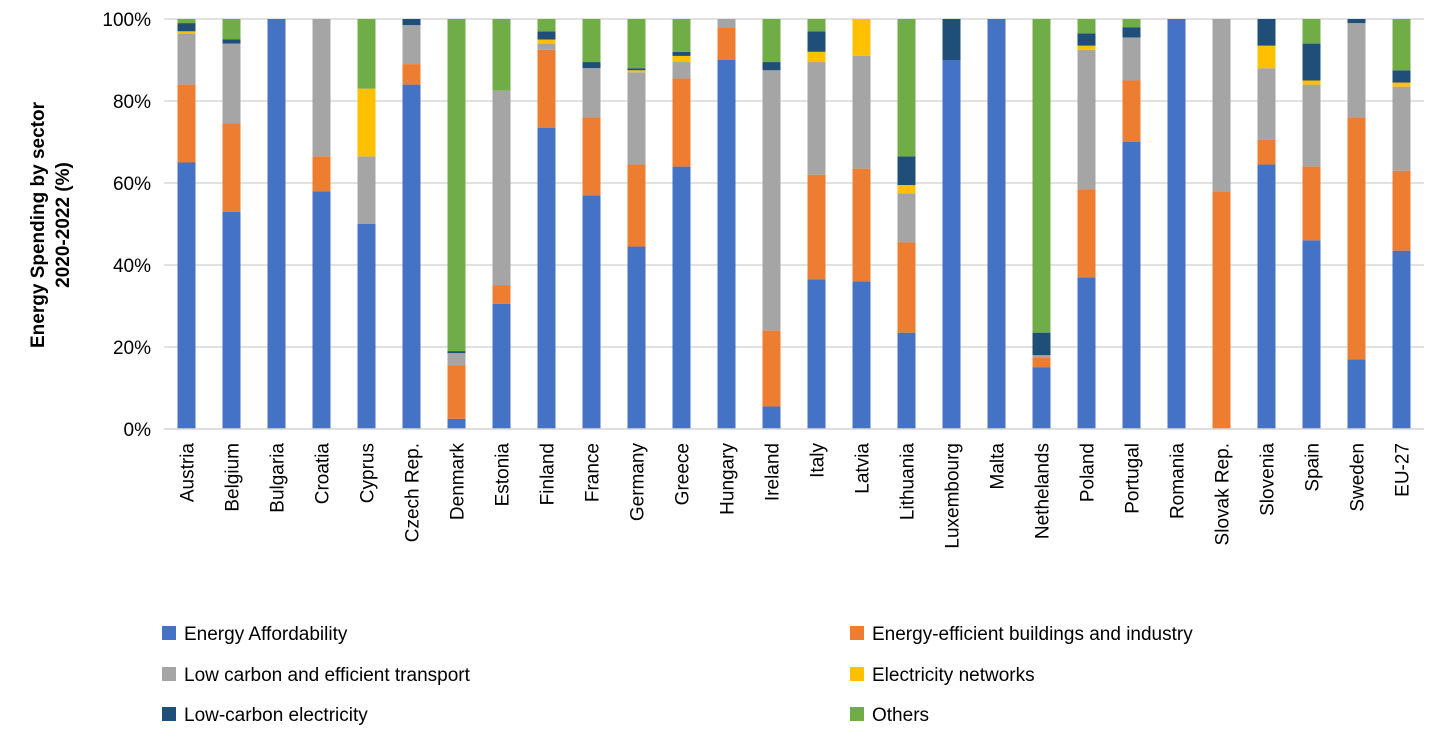 The width and height of the screenshot is (1429, 731). What do you see at coordinates (908, 482) in the screenshot?
I see `x-tick-label: Lithuania` at bounding box center [908, 482].